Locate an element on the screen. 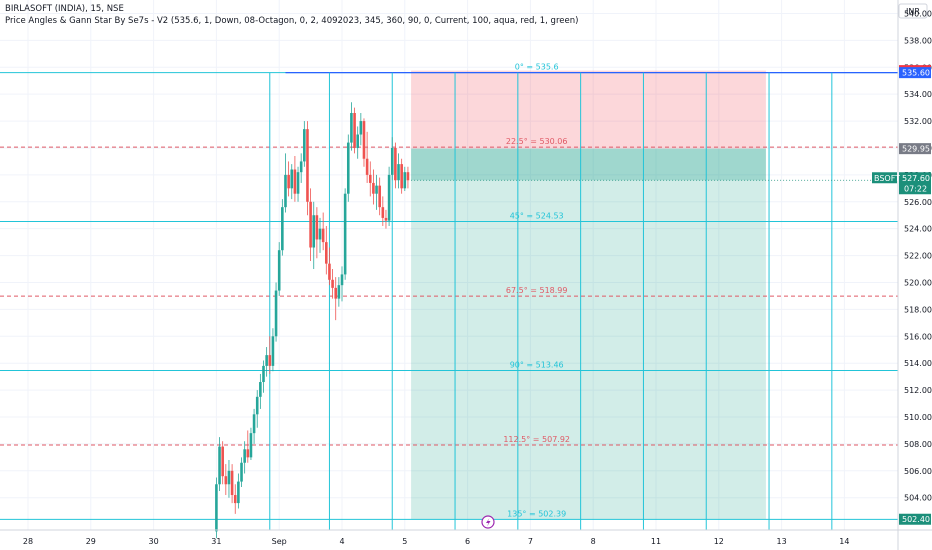 Image resolution: width=932 pixels, height=550 pixels. symbol-tag is located at coordinates (884, 178).